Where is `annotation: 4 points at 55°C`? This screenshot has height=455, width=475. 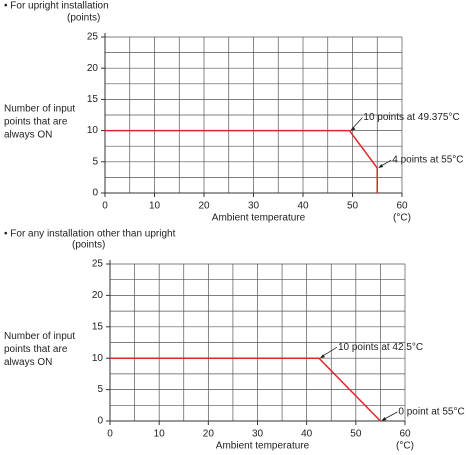
annotation: 4 points at 55°C is located at coordinates (427, 160).